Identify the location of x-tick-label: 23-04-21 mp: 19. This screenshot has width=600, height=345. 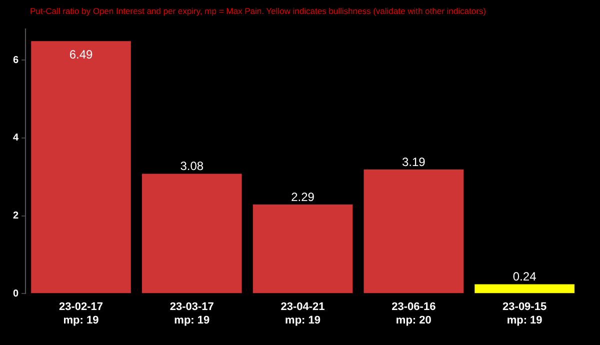
(302, 313).